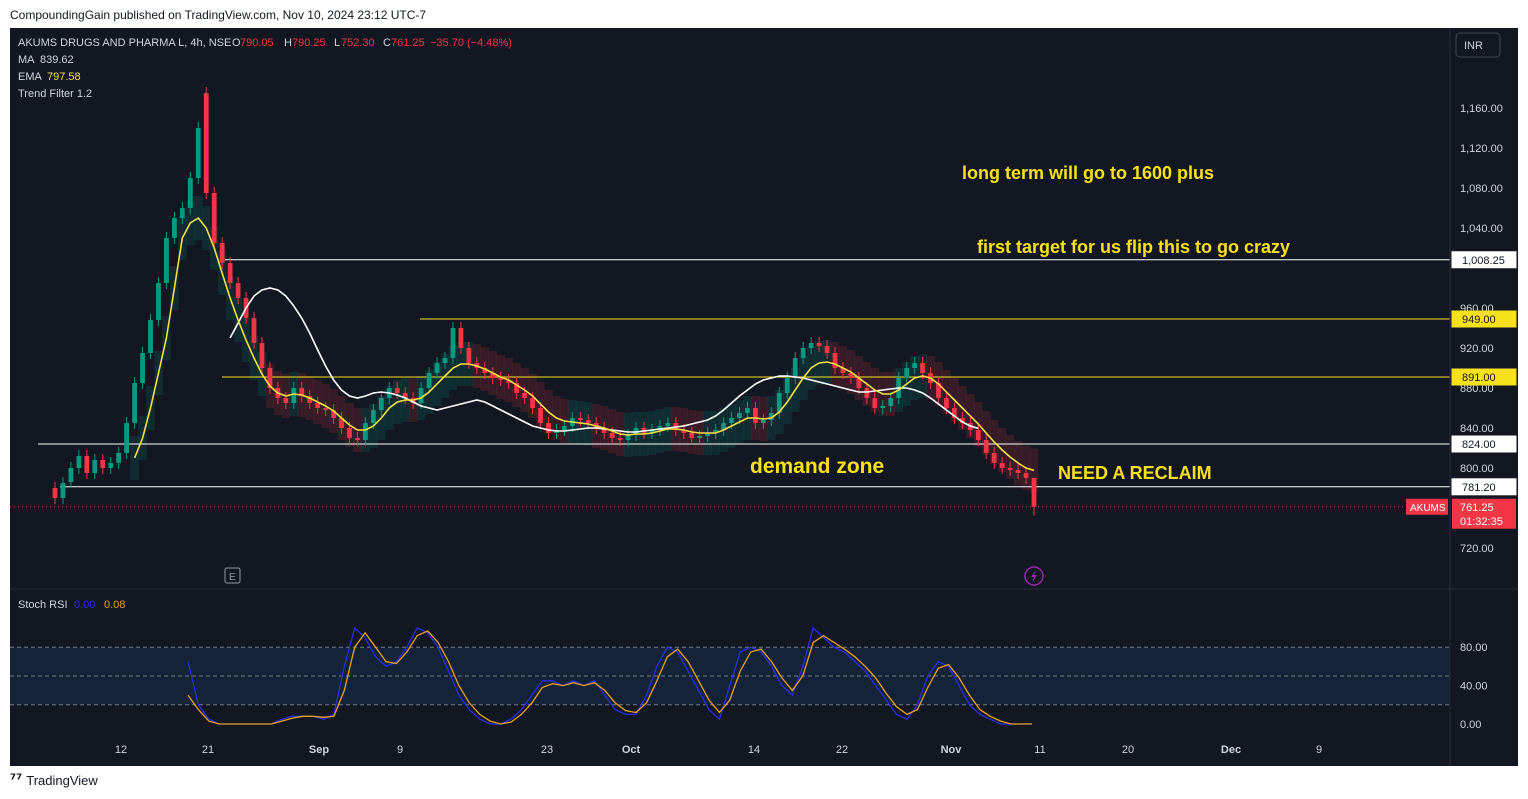 The width and height of the screenshot is (1528, 799). I want to click on price-tick: 1,080.00, so click(1481, 189).